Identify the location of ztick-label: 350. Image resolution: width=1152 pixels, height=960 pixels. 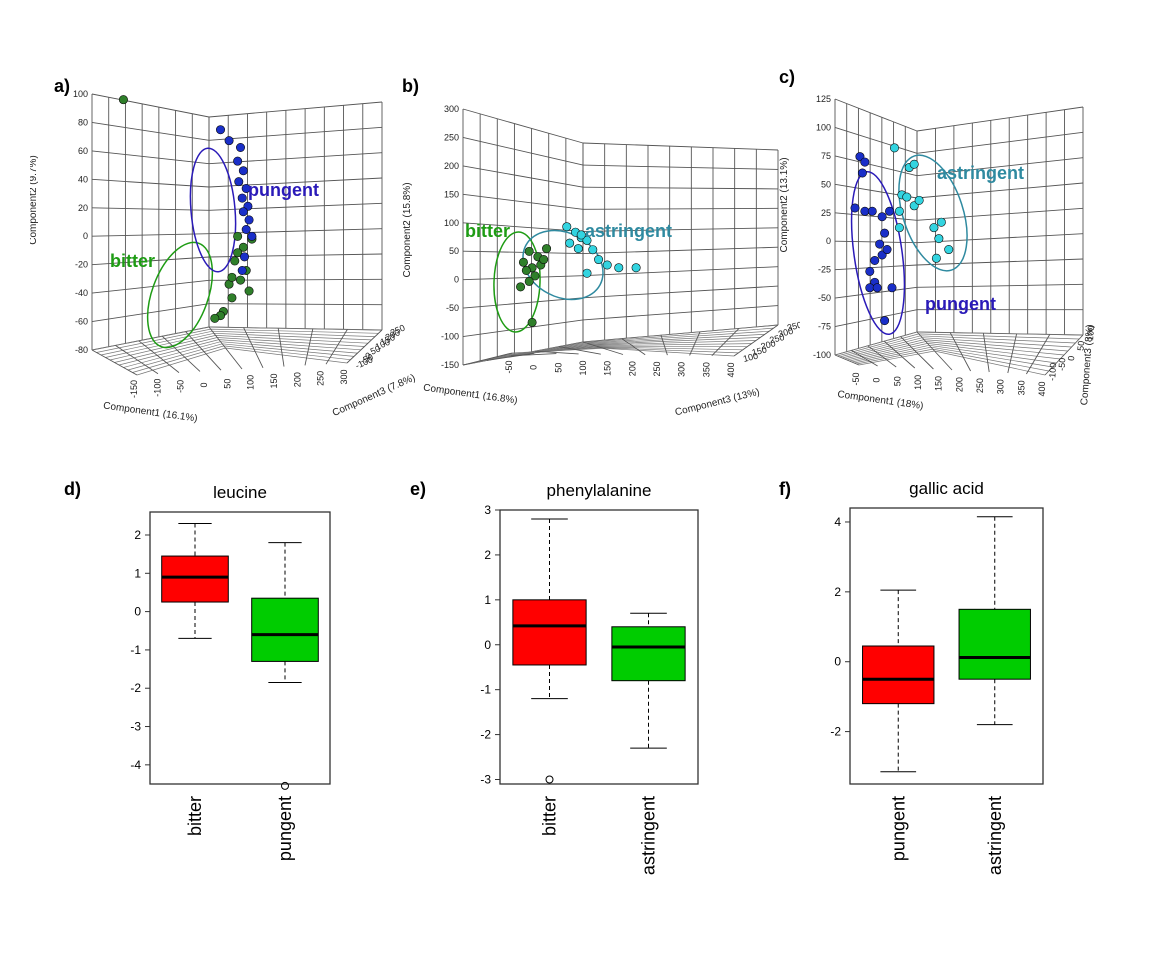
(793, 326).